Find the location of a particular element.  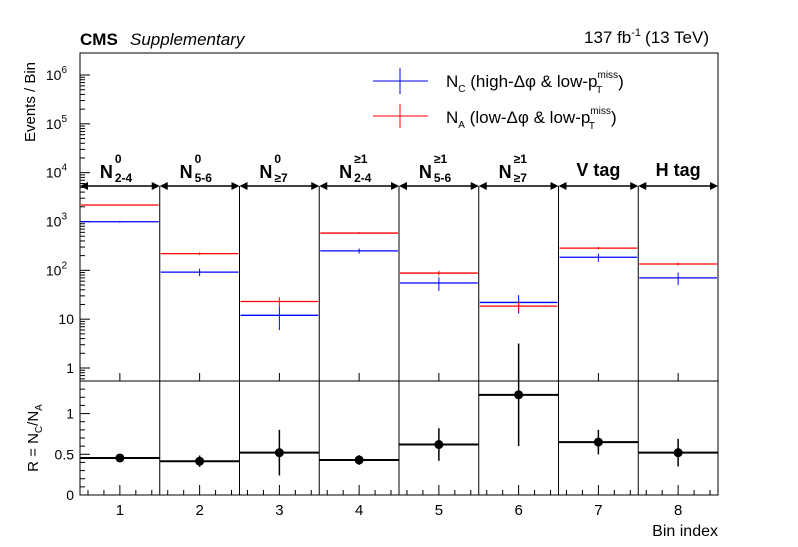

x-tick-label: 6 is located at coordinates (518, 510).